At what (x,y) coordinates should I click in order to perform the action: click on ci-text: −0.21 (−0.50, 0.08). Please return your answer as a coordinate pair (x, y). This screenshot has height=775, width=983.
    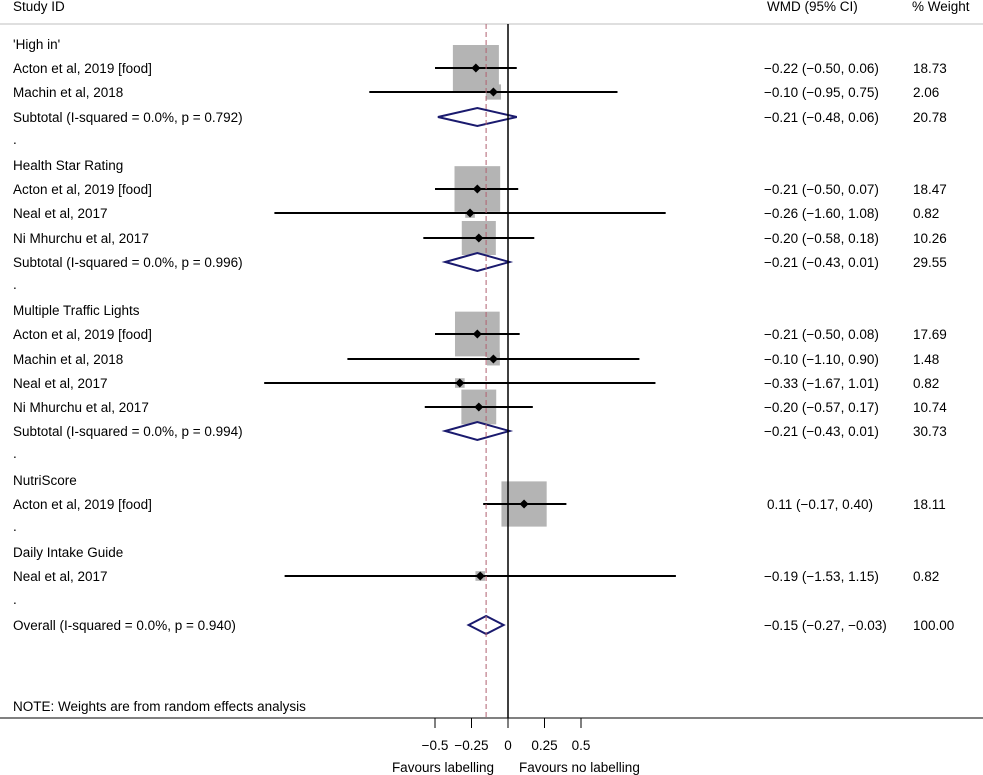
    Looking at the image, I should click on (821, 334).